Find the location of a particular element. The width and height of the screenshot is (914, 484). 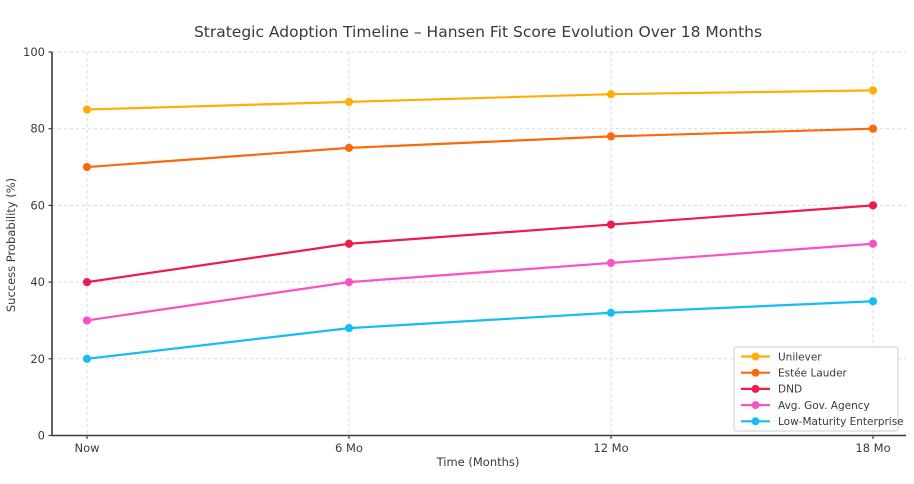

y-axis-label: Success Probability (%) is located at coordinates (11, 245).